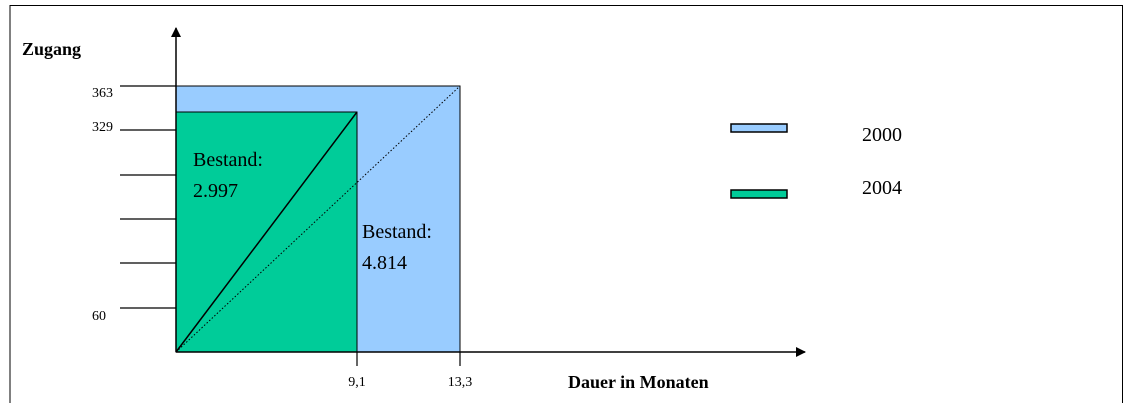 The image size is (1133, 403). I want to click on y-axis-label: Zugang, so click(51, 49).